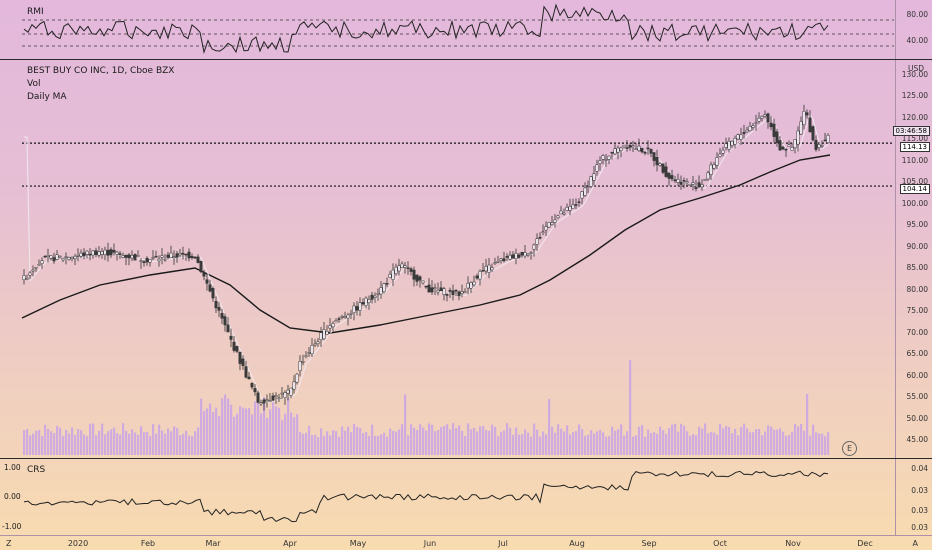  I want to click on level-badge-lower: 104.14, so click(914, 189).